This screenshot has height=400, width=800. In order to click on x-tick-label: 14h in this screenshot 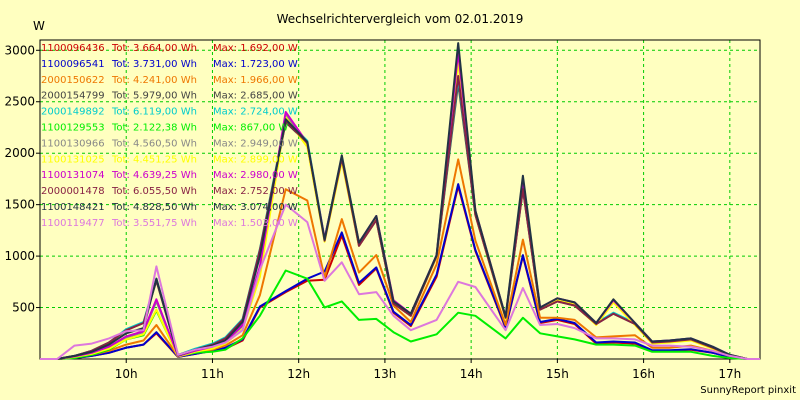, I will do `click(471, 374)`.